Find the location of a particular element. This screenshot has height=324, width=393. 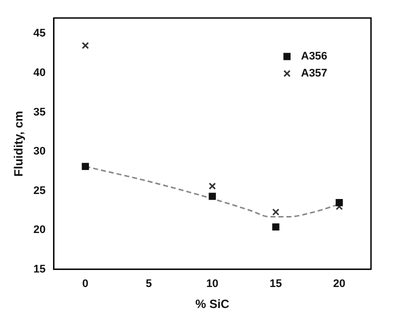

y-tick-label: 45 is located at coordinates (39, 34).